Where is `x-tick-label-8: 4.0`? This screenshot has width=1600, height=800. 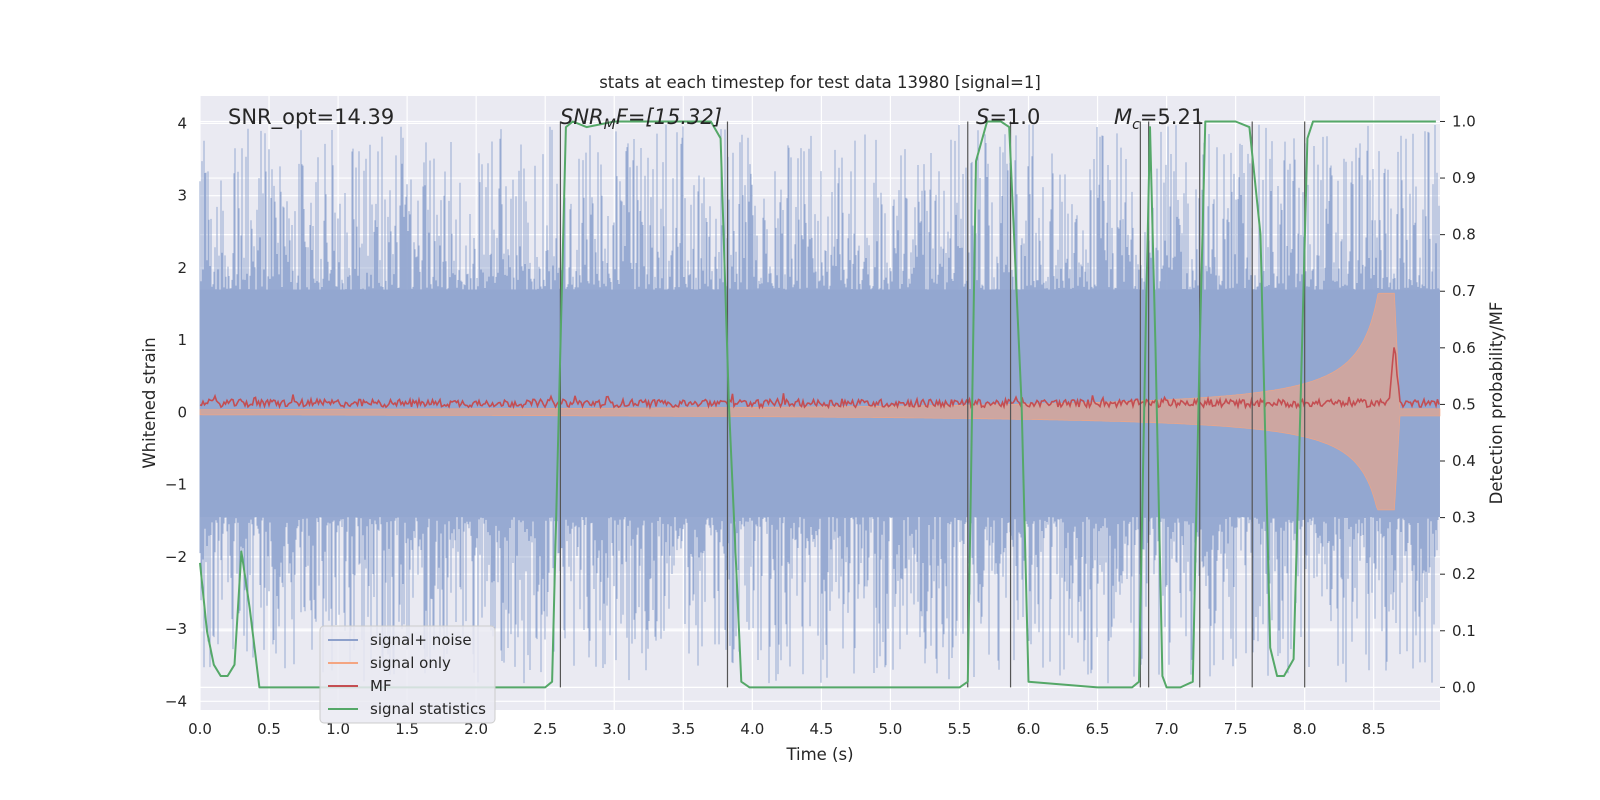
x-tick-label-8: 4.0 is located at coordinates (752, 729).